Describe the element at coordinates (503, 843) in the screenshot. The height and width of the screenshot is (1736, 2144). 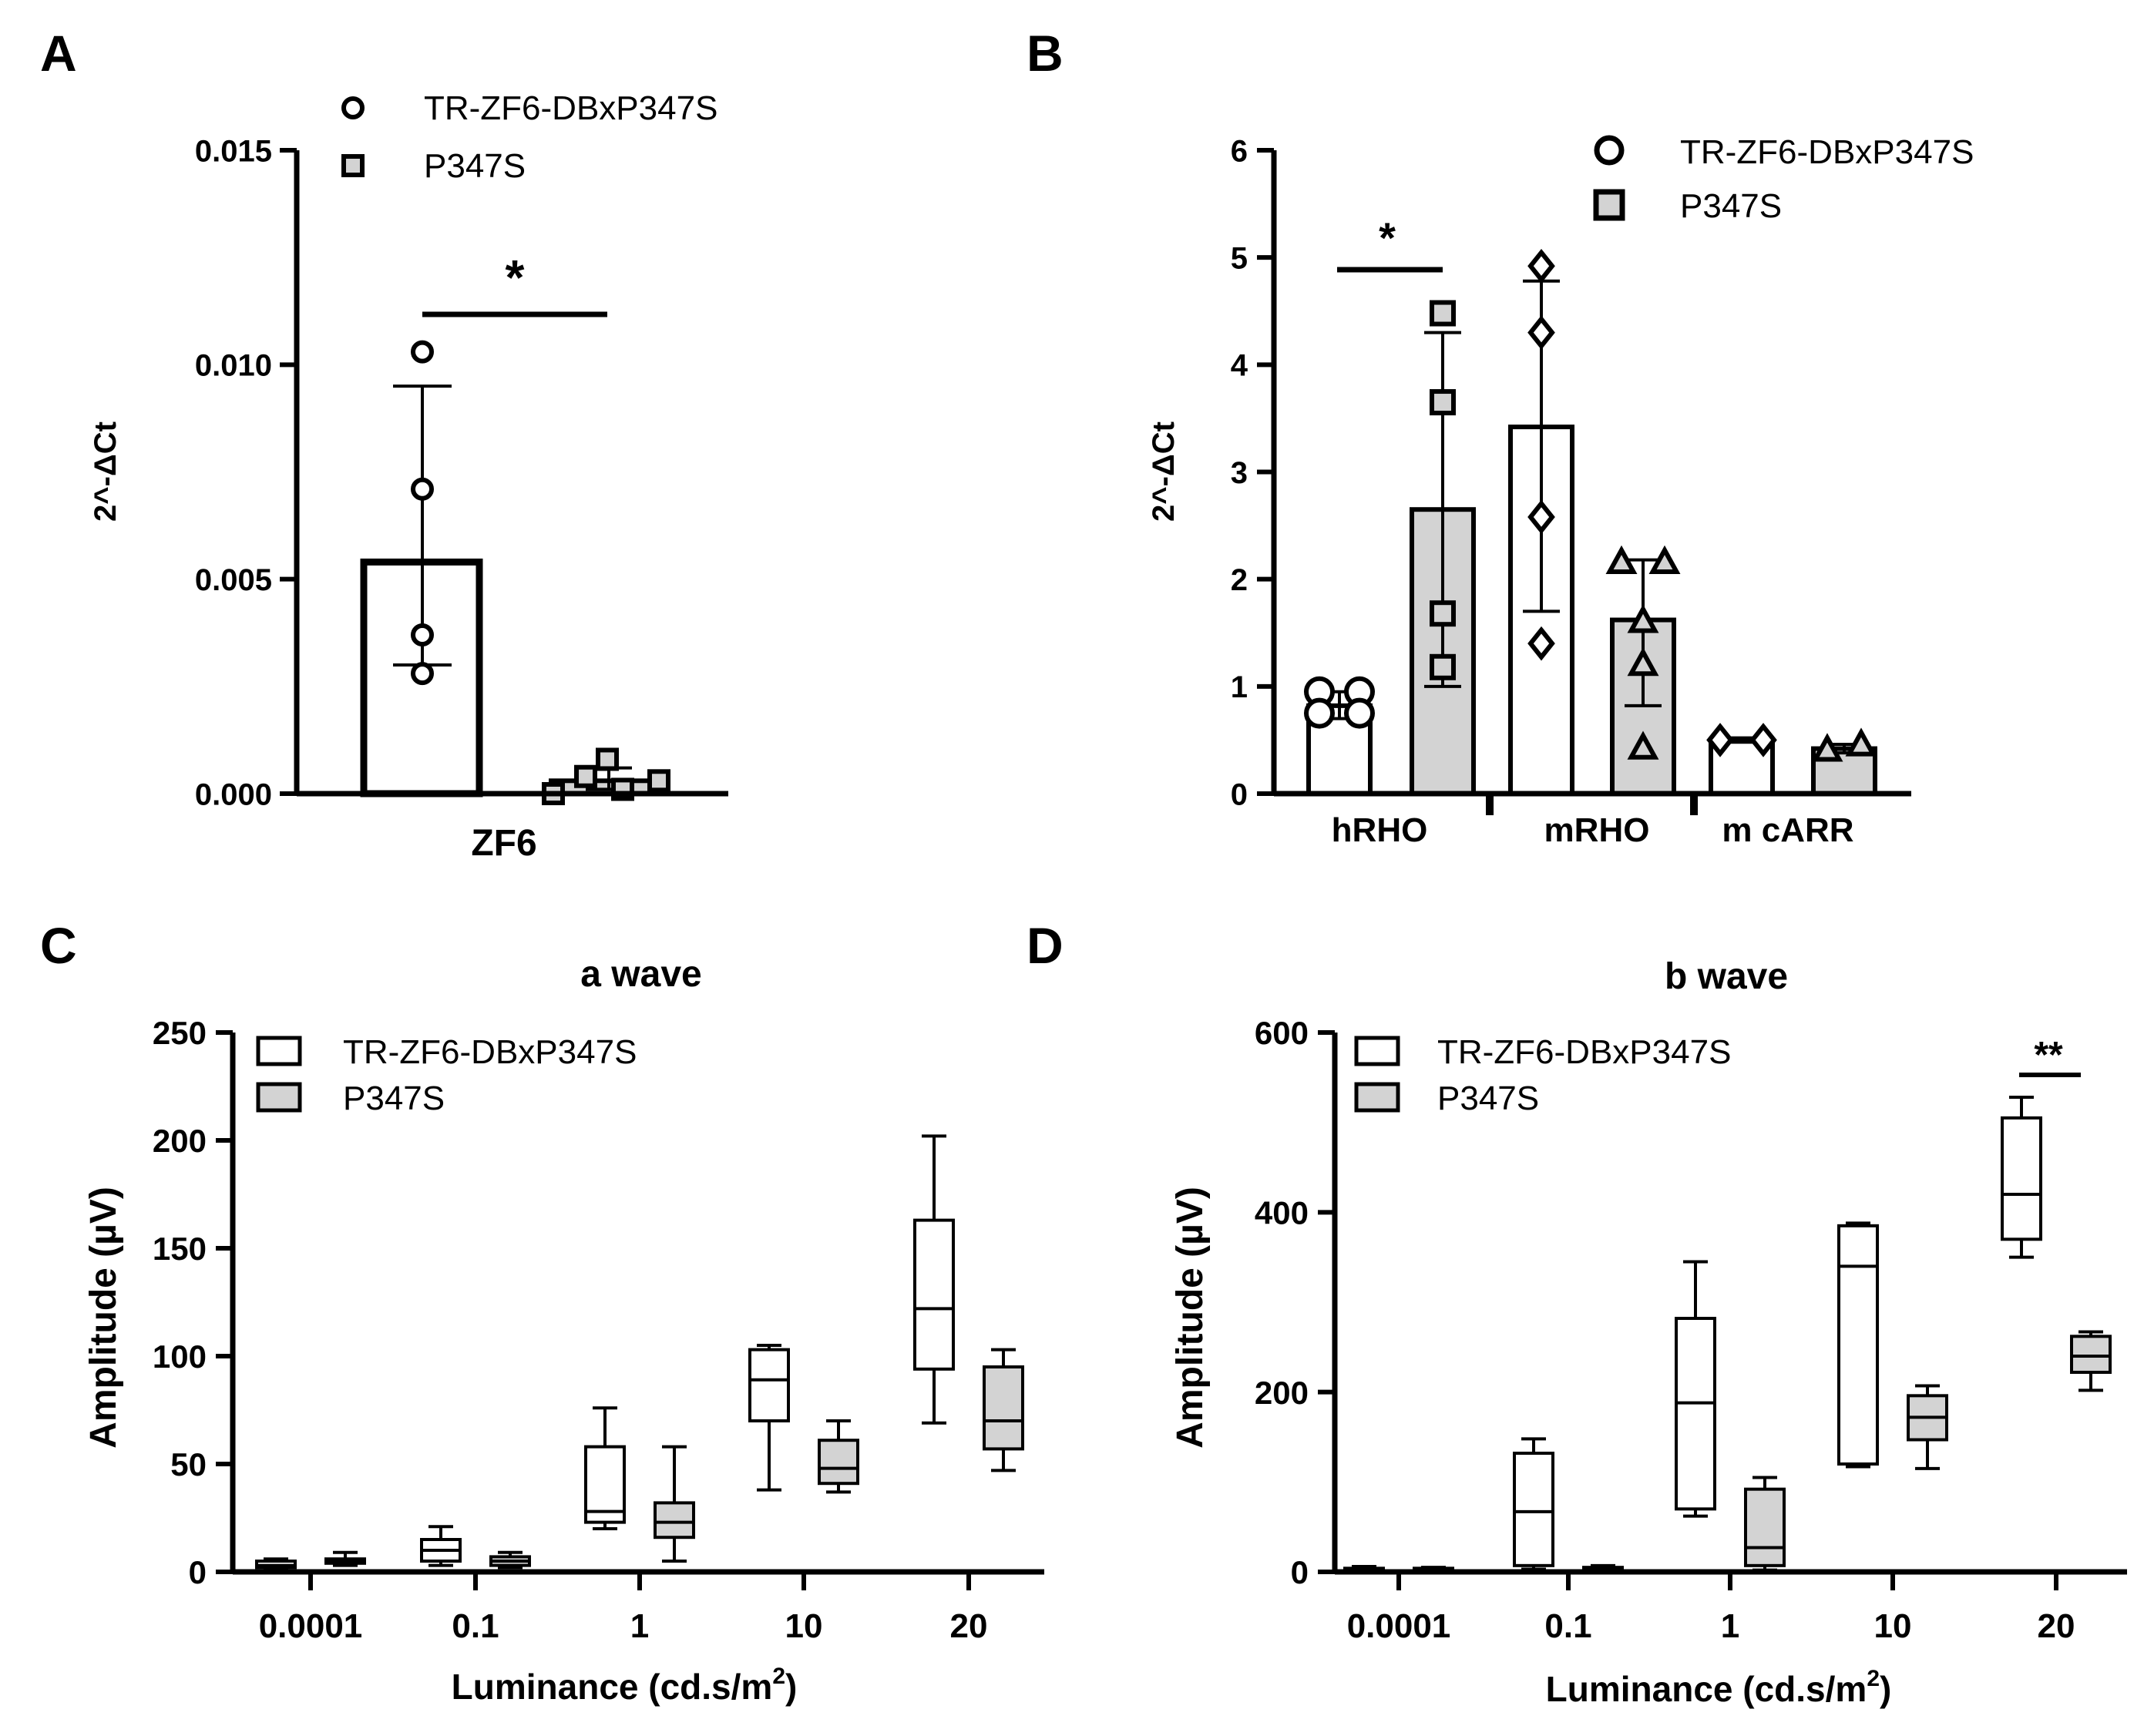
I see `panel-a-xlabel: ZF6` at that location.